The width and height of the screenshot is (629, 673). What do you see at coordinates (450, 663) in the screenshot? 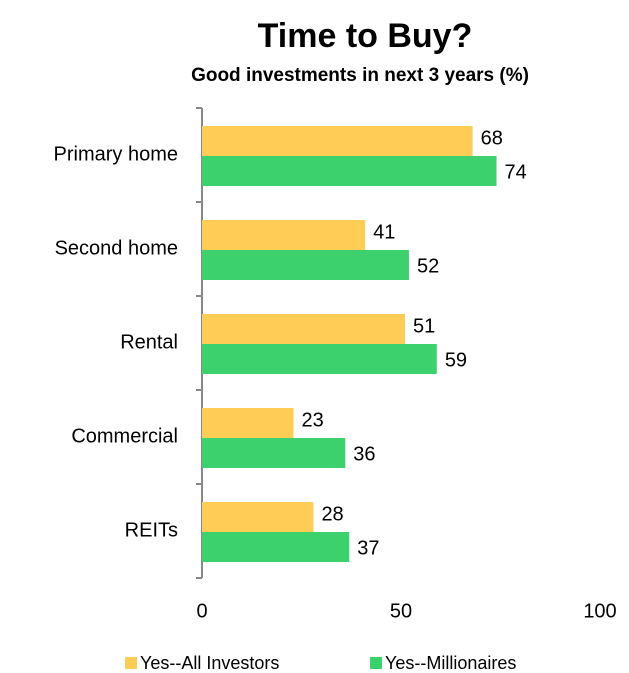
I see `legend-label: Yes--Millionaires` at bounding box center [450, 663].